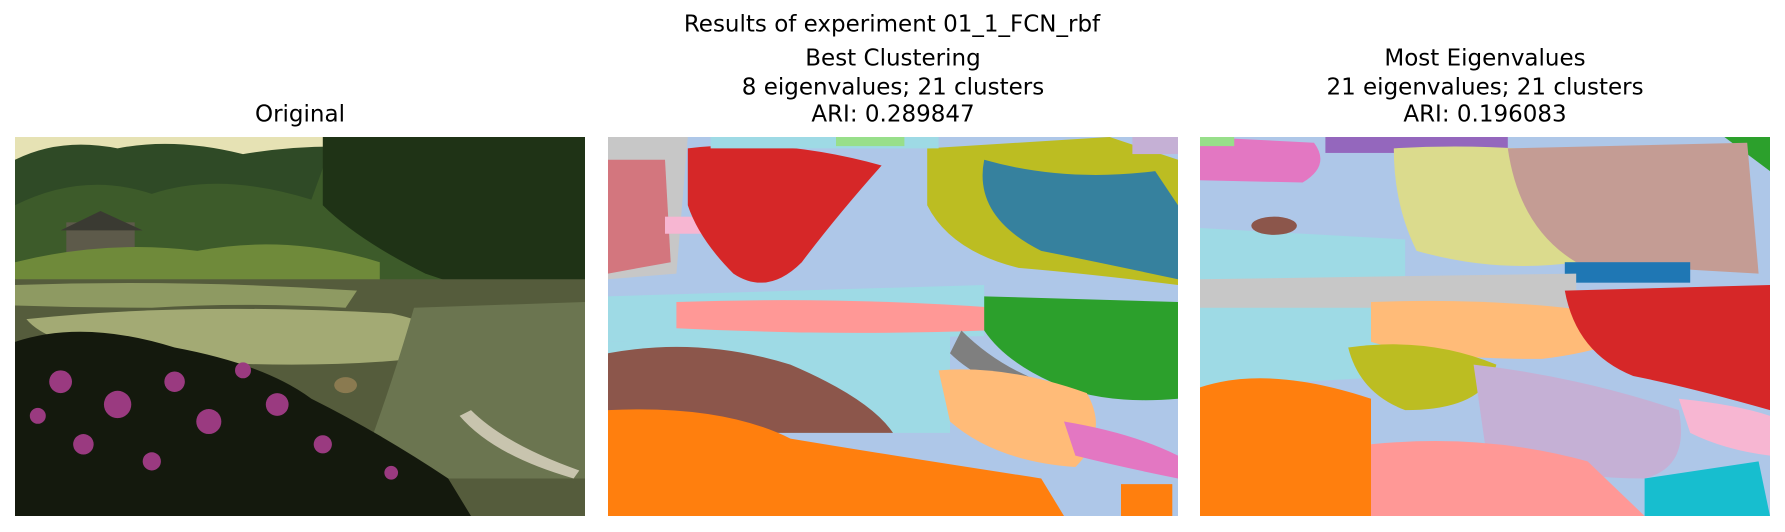 The image size is (1785, 532). What do you see at coordinates (471, 390) in the screenshot?
I see `water` at bounding box center [471, 390].